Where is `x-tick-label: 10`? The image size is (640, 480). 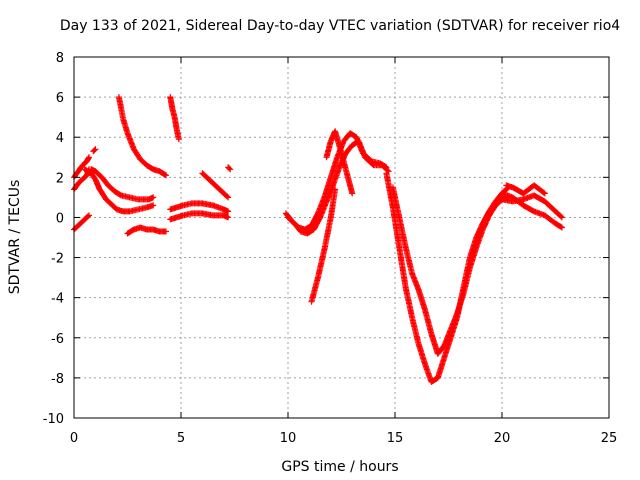
x-tick-label: 10 is located at coordinates (288, 438).